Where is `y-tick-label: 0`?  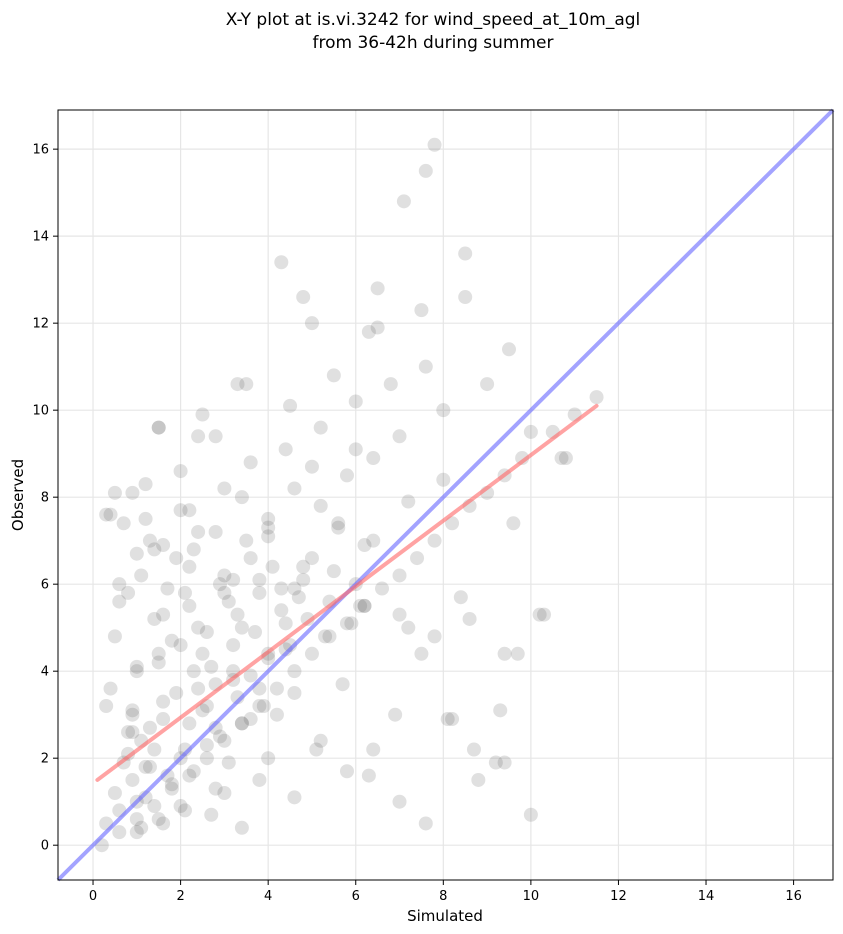
y-tick-label: 0 is located at coordinates (45, 846).